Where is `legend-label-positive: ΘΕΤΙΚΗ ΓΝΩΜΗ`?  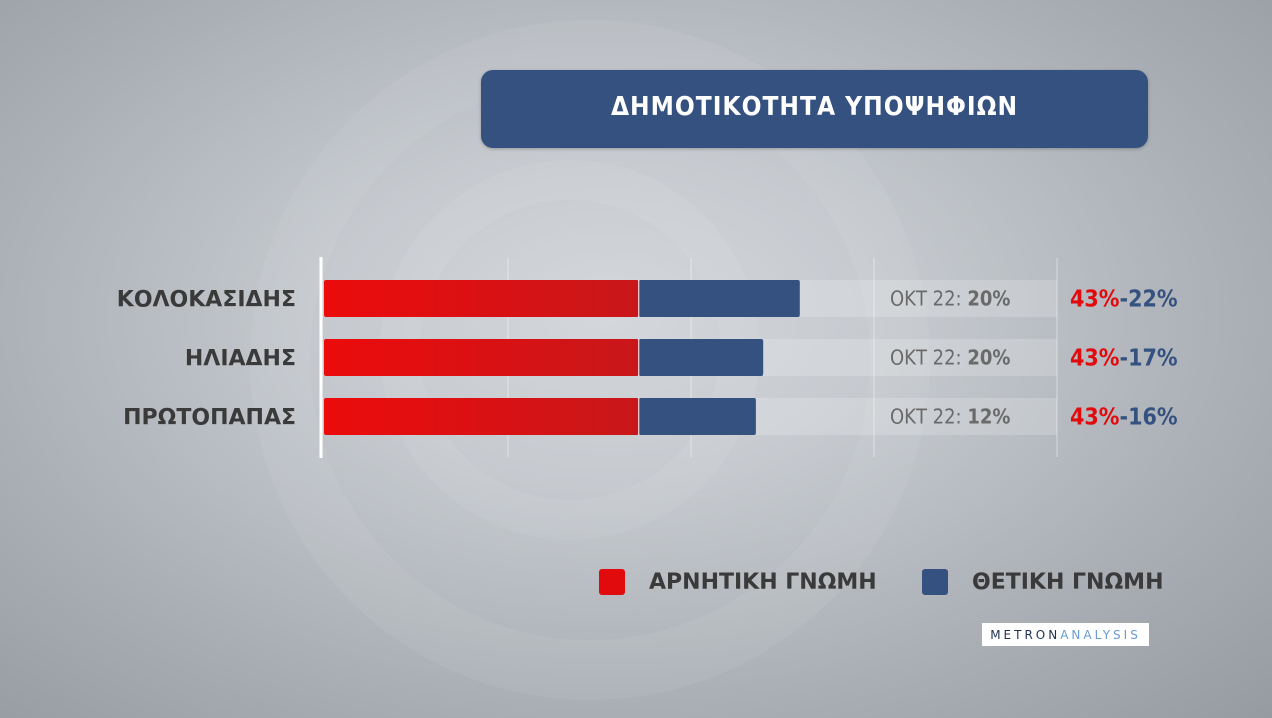 legend-label-positive: ΘΕΤΙΚΗ ΓΝΩΜΗ is located at coordinates (1068, 582).